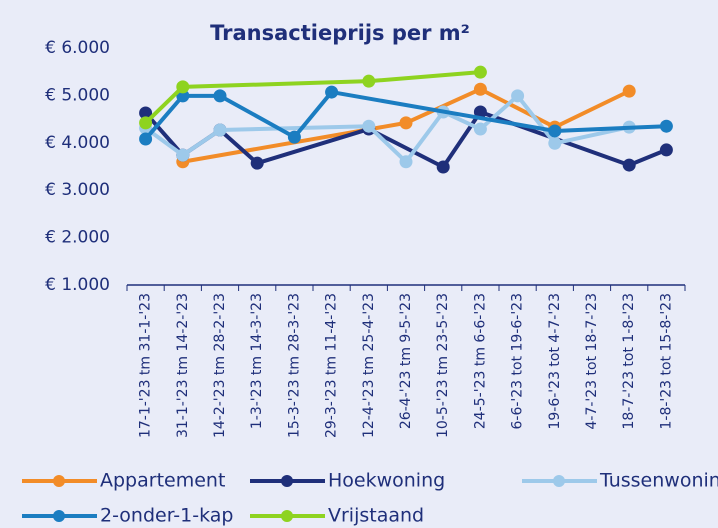 This screenshot has height=528, width=718. Describe the element at coordinates (146, 365) in the screenshot. I see `x-tick-label: 17-1-'23 tm 31-1-'23` at that location.